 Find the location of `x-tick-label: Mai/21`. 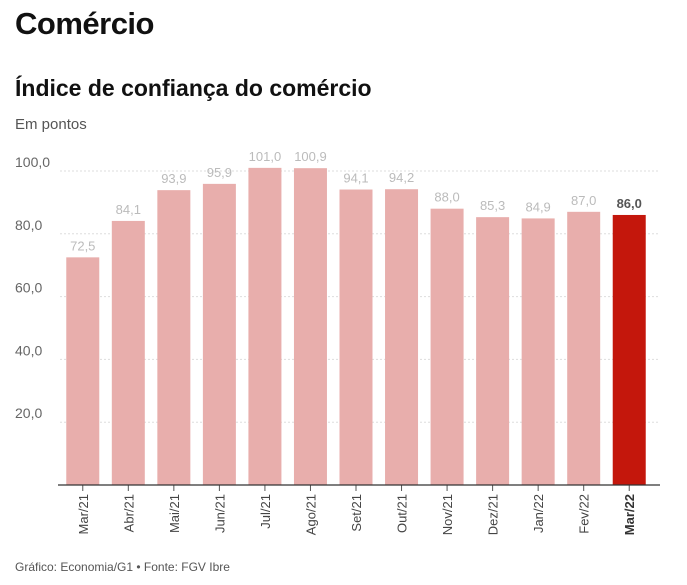

x-tick-label: Mai/21 is located at coordinates (174, 513).